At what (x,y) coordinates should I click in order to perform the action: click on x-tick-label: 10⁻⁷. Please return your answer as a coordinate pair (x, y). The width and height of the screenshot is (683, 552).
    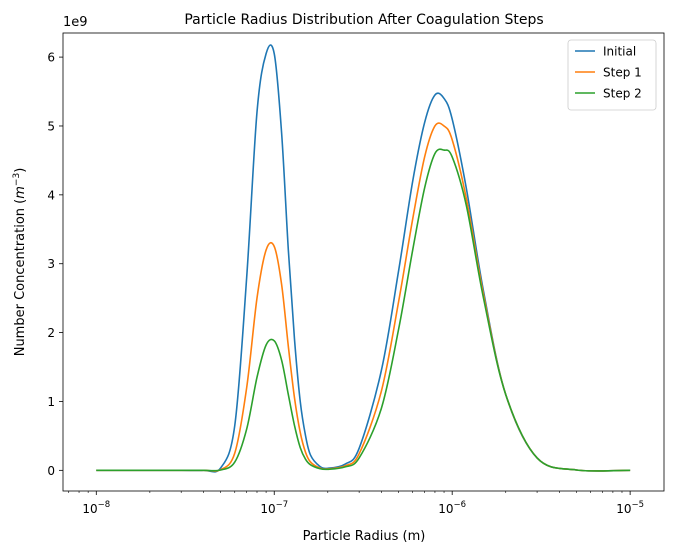
    Looking at the image, I should click on (274, 508).